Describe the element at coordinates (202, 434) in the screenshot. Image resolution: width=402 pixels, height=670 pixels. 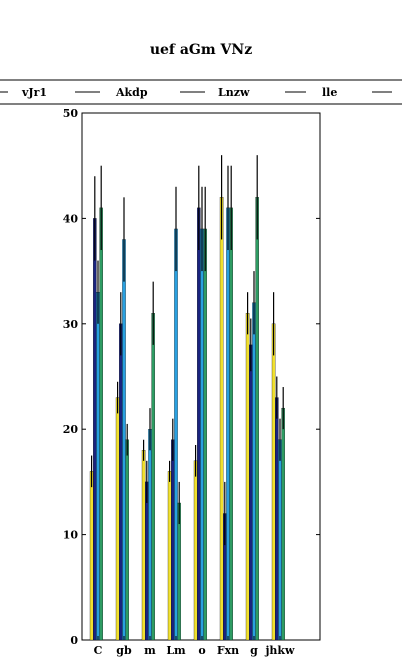
I see `bar-o-s2` at that location.